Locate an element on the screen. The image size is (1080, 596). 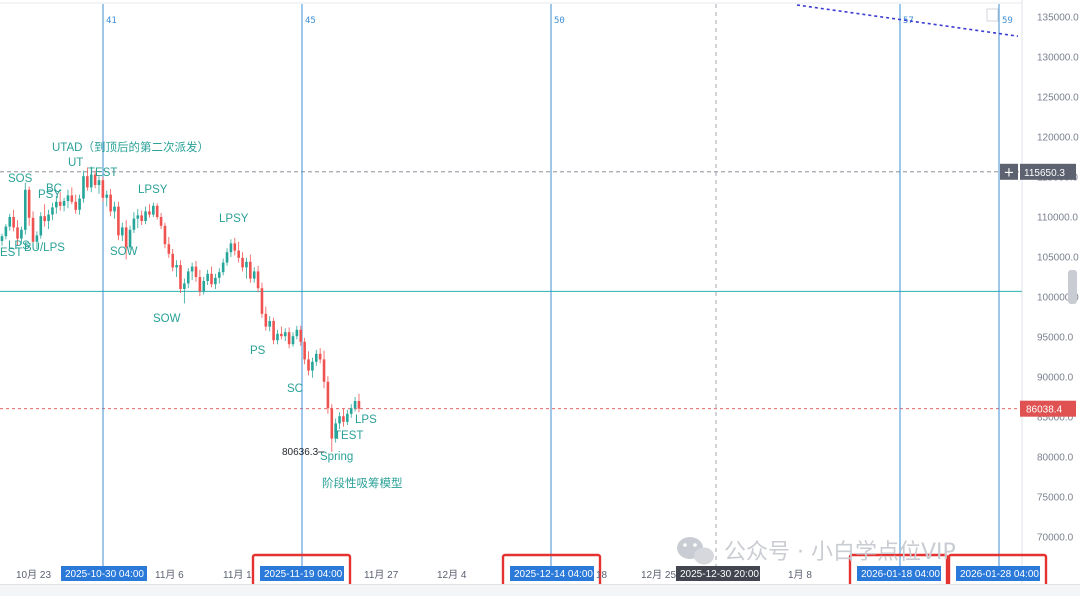
watermark-text: 公众号 · 小白学点位VIP is located at coordinates (840, 552).